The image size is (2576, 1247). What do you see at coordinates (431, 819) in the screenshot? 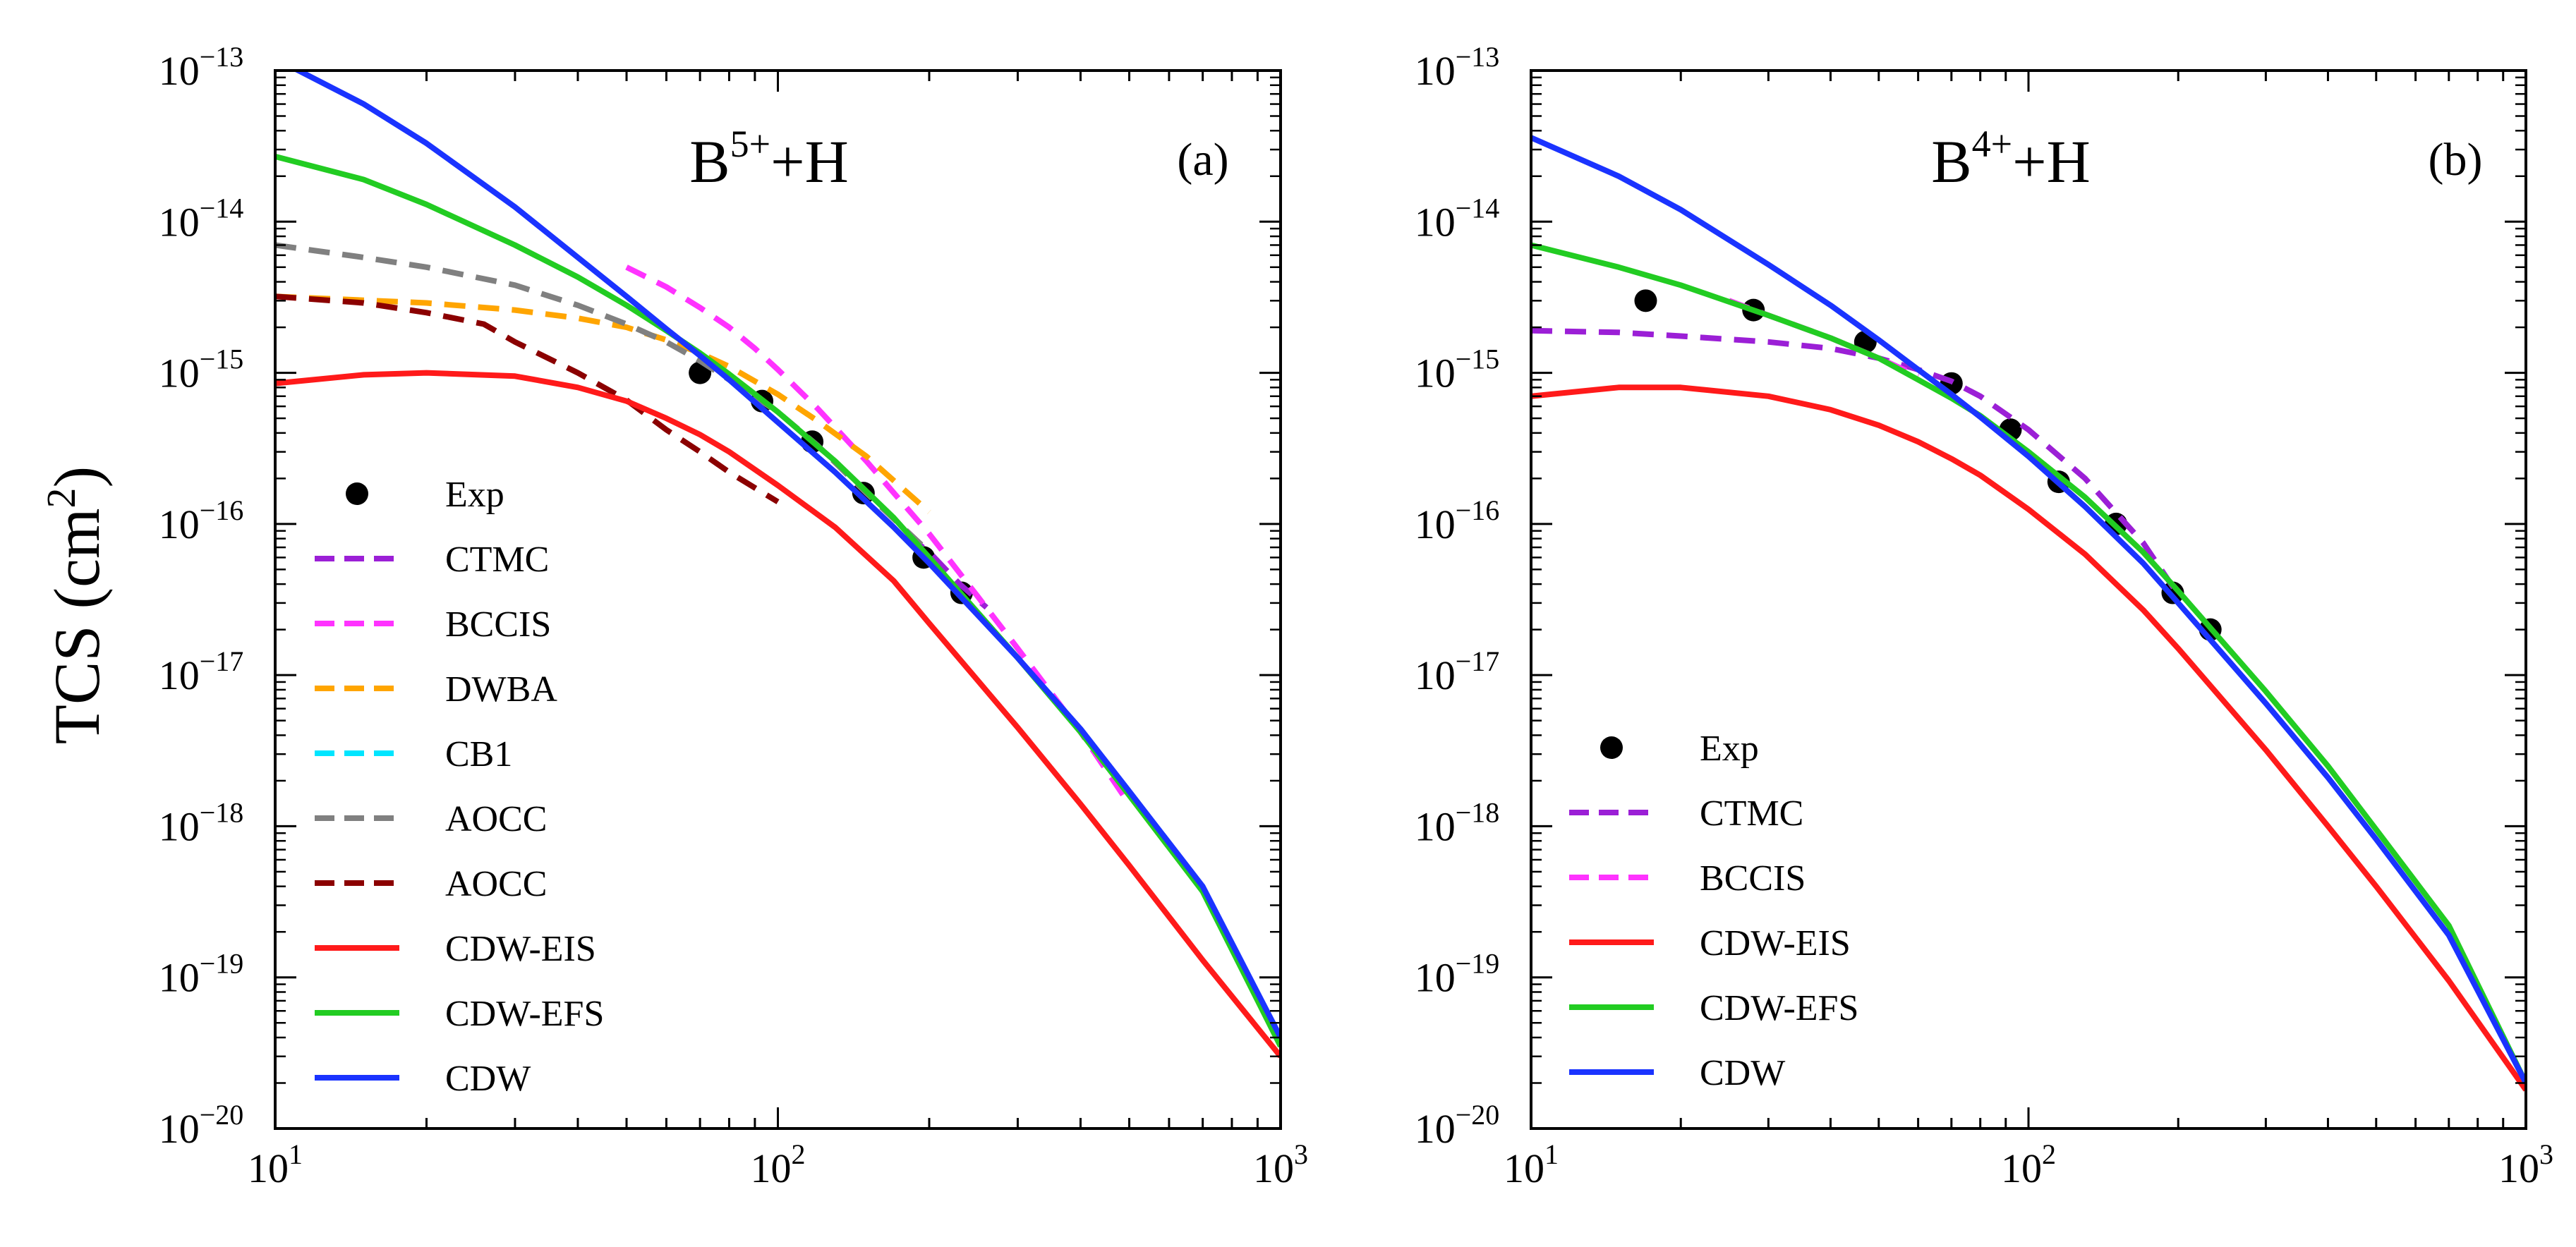
I see `panel-a-legend-aocc-5: AOCC` at bounding box center [431, 819].